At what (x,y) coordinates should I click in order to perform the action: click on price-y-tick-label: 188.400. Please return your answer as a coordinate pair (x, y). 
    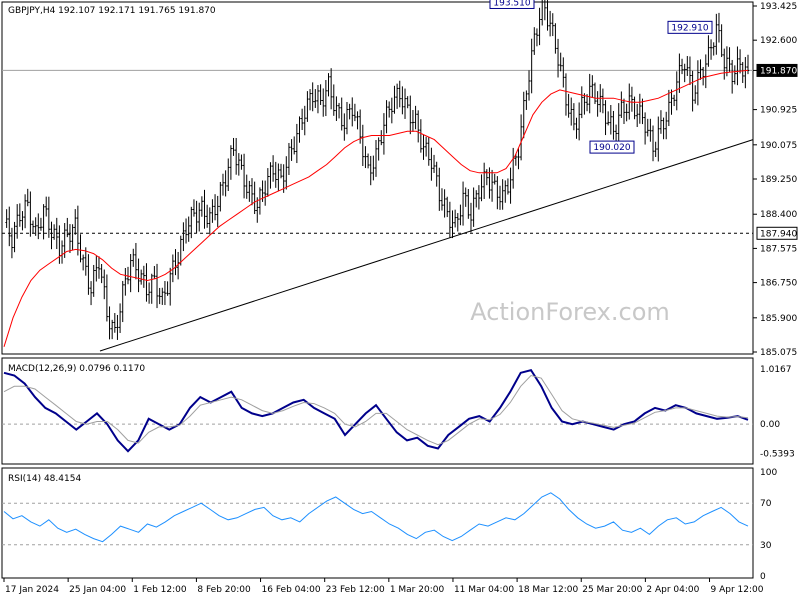
    Looking at the image, I should click on (778, 215).